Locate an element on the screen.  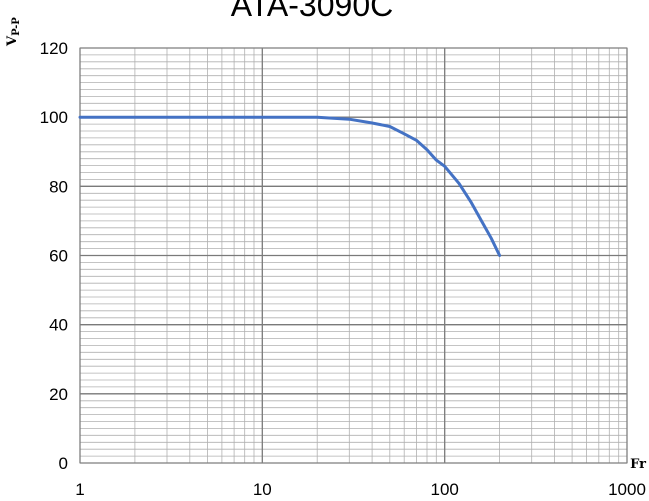
y-tick-label: 60 is located at coordinates (58, 256).